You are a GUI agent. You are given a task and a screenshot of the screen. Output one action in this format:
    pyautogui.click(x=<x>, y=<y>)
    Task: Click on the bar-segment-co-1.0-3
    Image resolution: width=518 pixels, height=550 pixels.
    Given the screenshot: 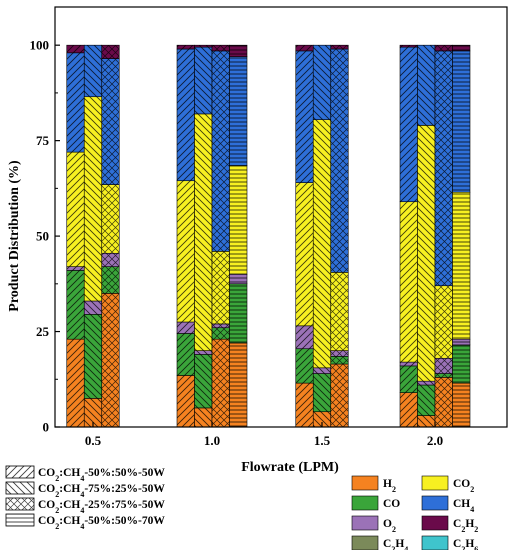 What is the action you would take?
    pyautogui.click(x=220, y=333)
    